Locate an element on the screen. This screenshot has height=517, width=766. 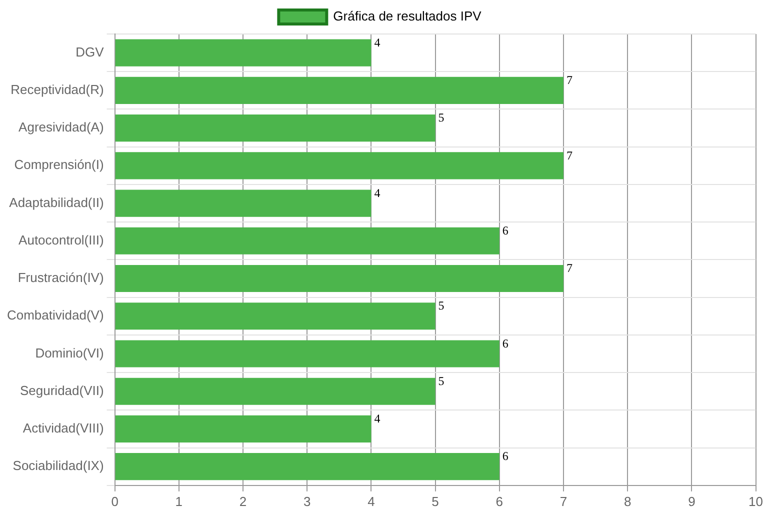
y-tick-label: Seguridad(VII) is located at coordinates (62, 390).